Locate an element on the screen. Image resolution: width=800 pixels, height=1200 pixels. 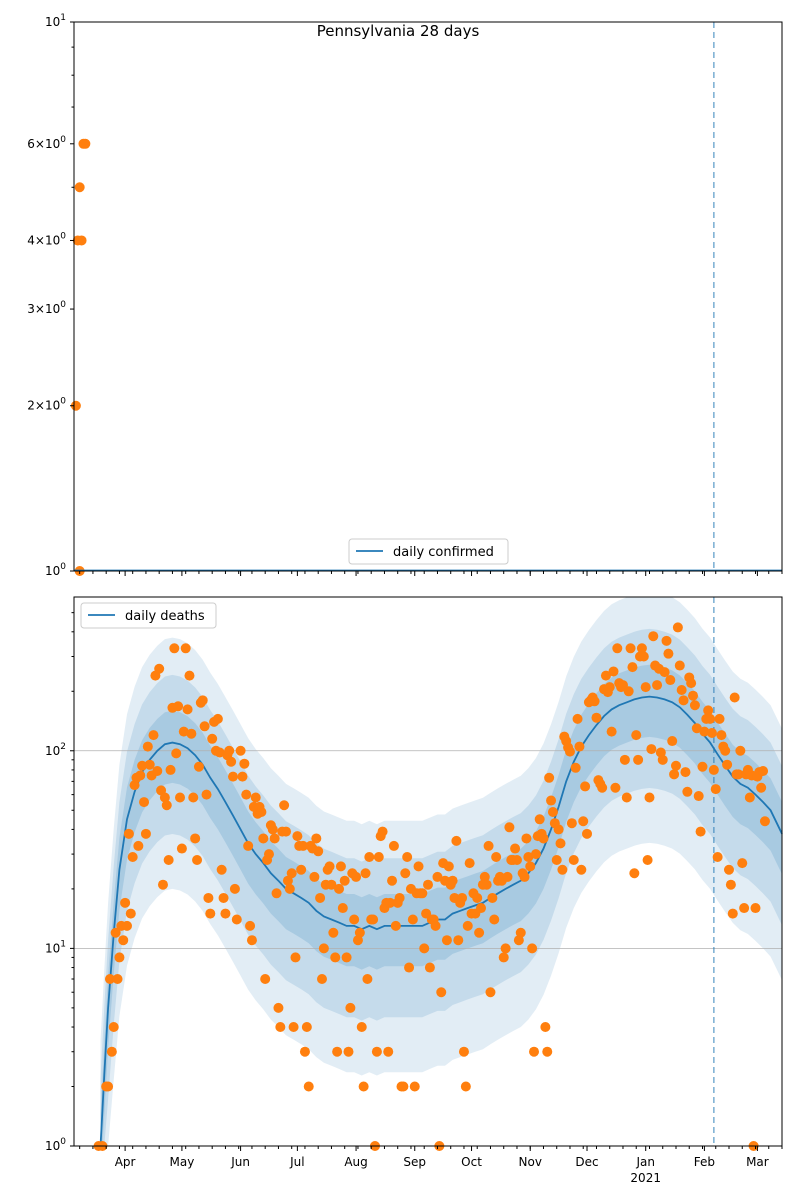
y-tick-label: 3×100 is located at coordinates (46, 308).